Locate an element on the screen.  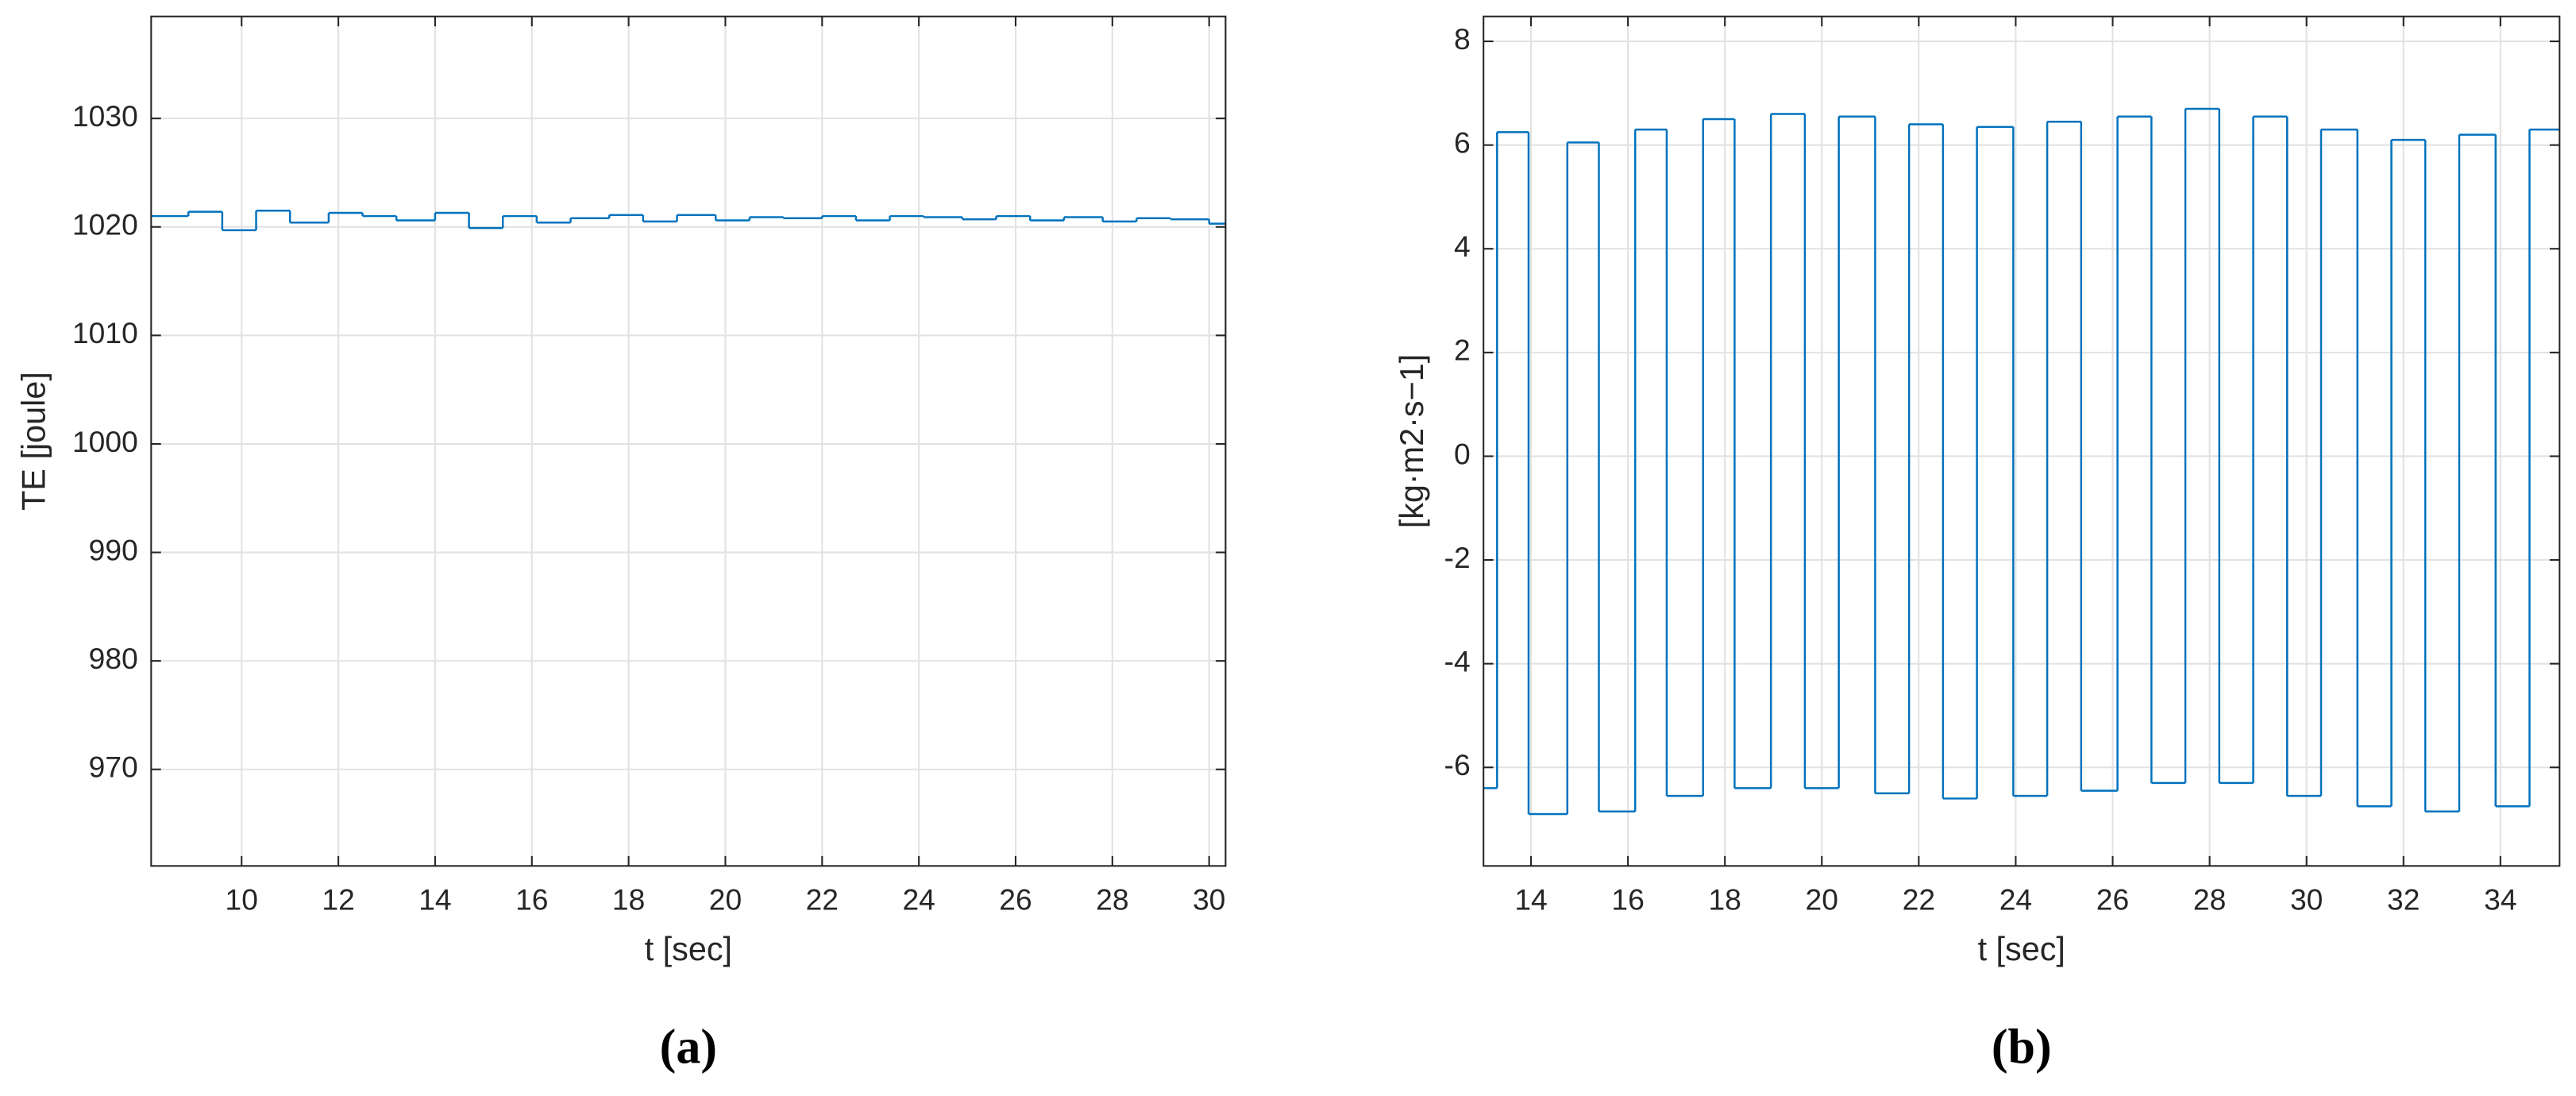
y-tick-label: 970 is located at coordinates (114, 767).